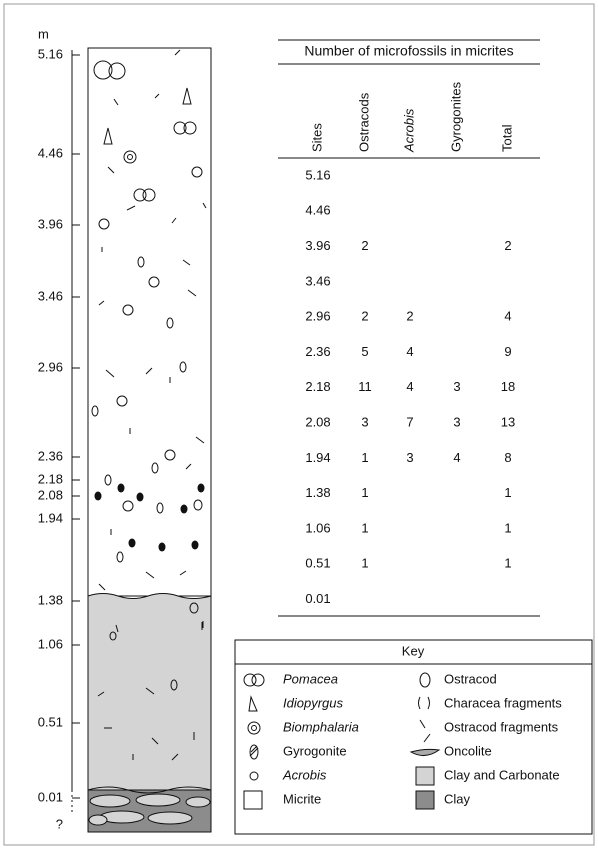  I want to click on site-cell: 1.06, so click(317, 527).